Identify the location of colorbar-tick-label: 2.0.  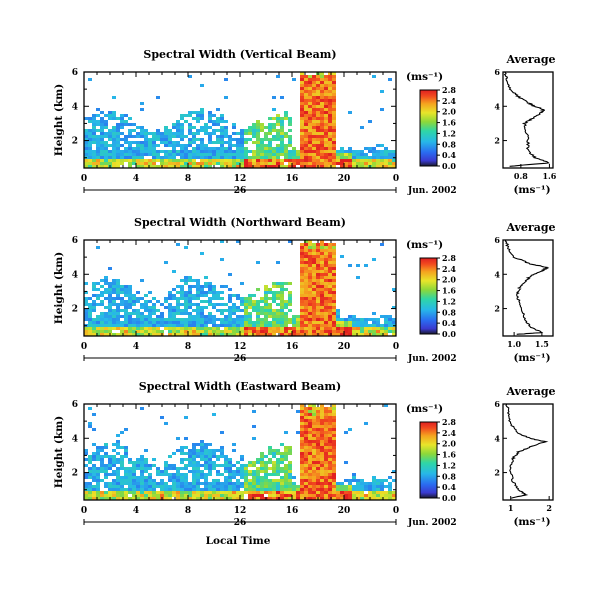
(449, 112).